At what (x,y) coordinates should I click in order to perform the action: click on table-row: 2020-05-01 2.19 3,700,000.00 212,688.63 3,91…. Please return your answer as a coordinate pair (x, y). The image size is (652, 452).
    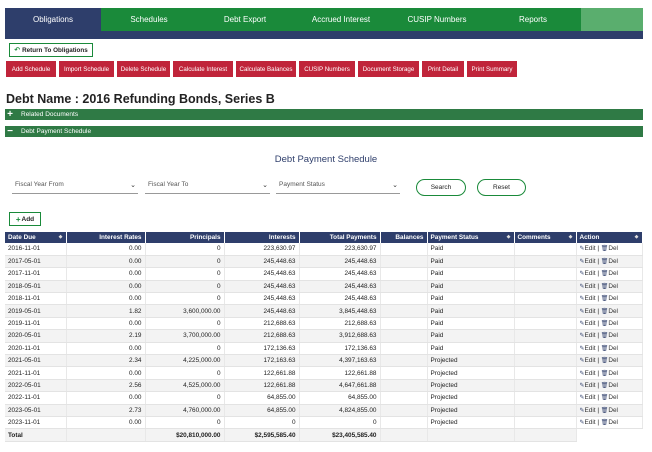
    Looking at the image, I should click on (324, 336).